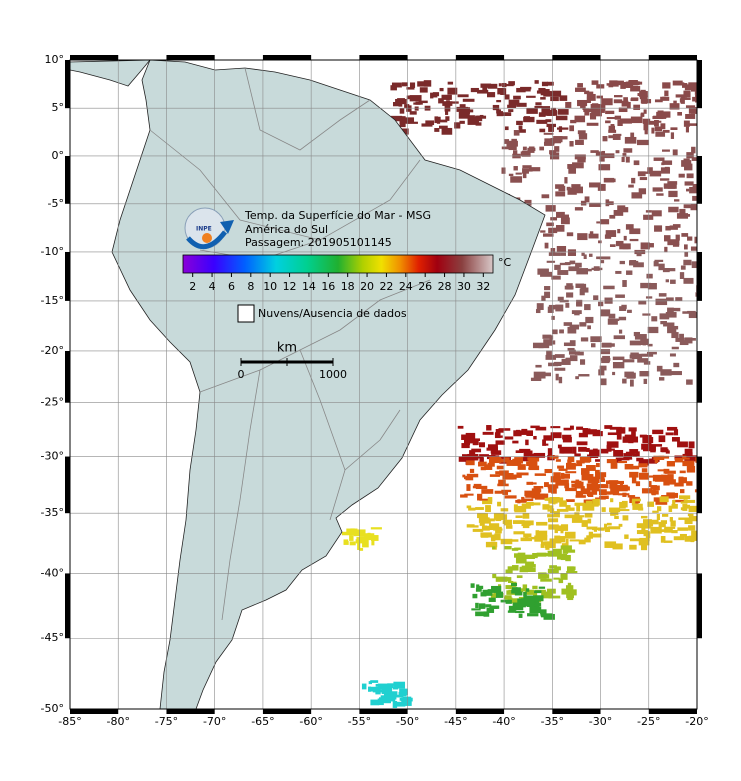 Image resolution: width=741 pixels, height=781 pixels. What do you see at coordinates (359, 721) in the screenshot?
I see `lon-label: -55°` at bounding box center [359, 721].